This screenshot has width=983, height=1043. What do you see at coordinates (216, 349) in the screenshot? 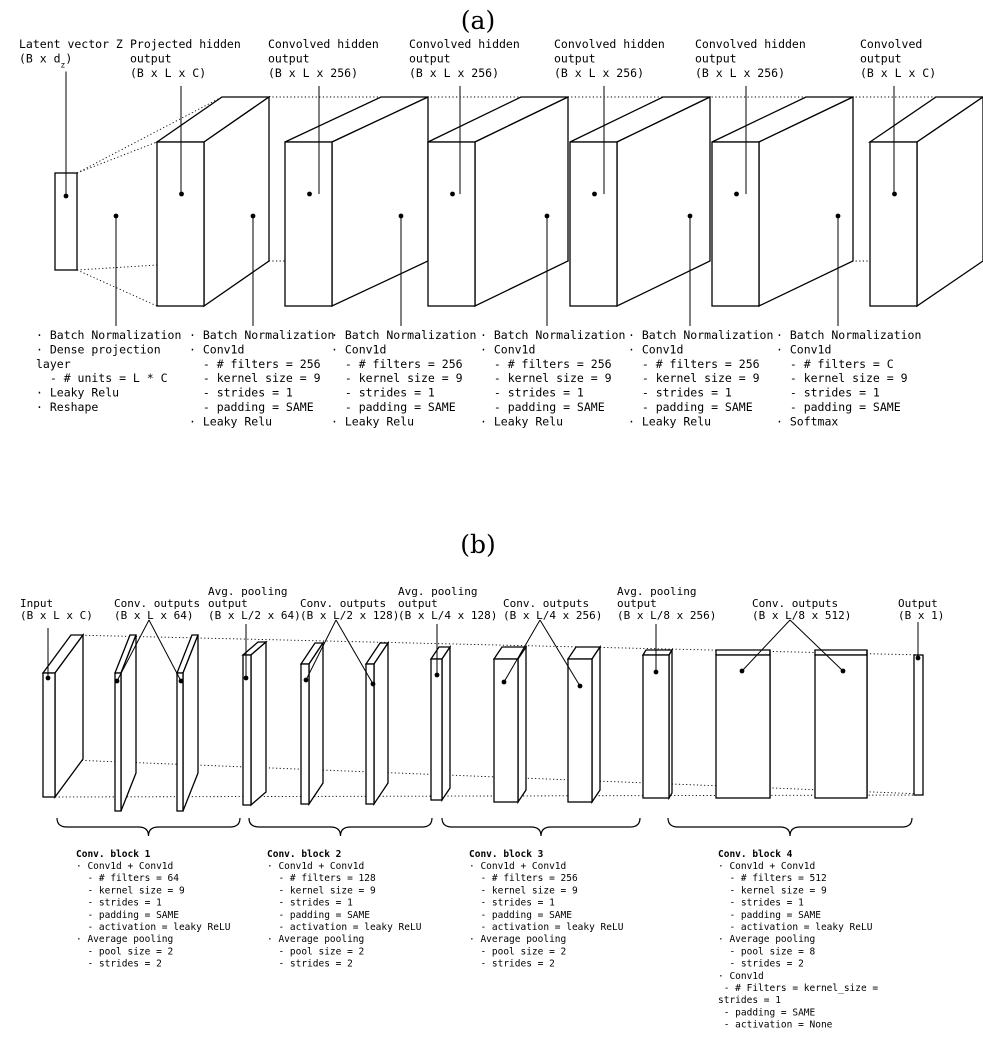
I see `operation-description-2: · Conv1d` at bounding box center [216, 349].